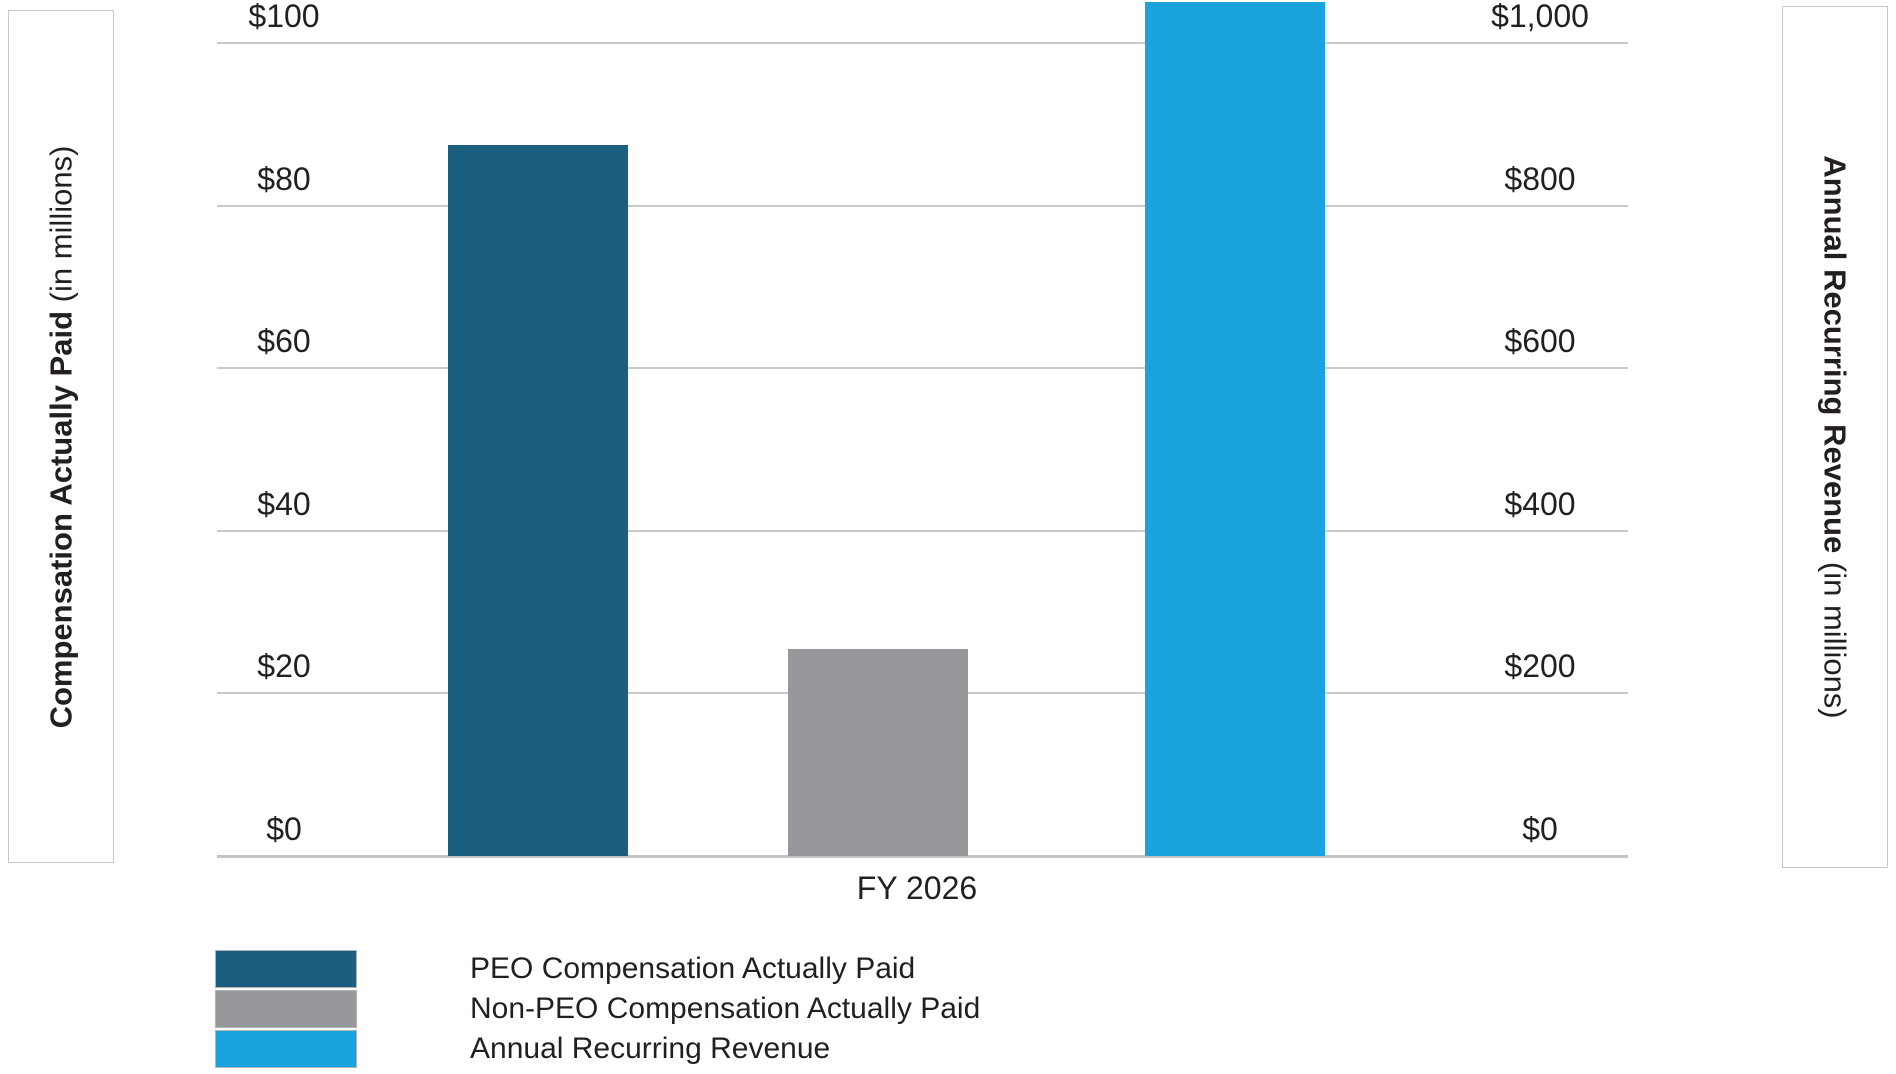  I want to click on right-axis-tick-label: $800, so click(1540, 178).